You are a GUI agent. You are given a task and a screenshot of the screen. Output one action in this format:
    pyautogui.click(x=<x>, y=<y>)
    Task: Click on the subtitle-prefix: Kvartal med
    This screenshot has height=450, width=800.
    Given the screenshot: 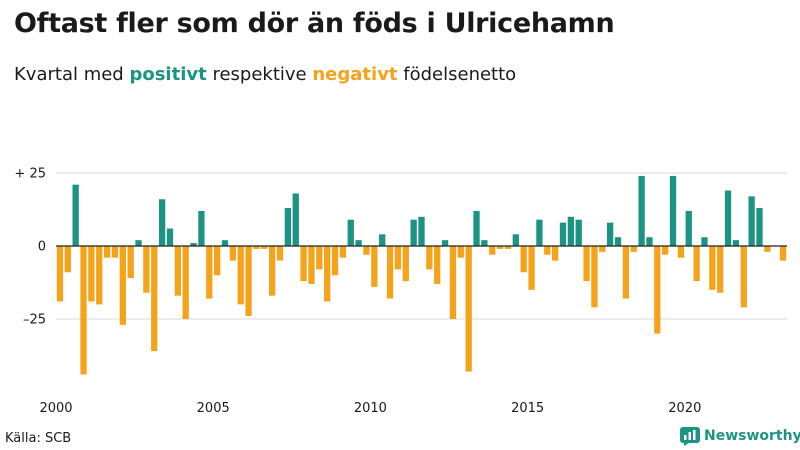 What is the action you would take?
    pyautogui.click(x=69, y=74)
    